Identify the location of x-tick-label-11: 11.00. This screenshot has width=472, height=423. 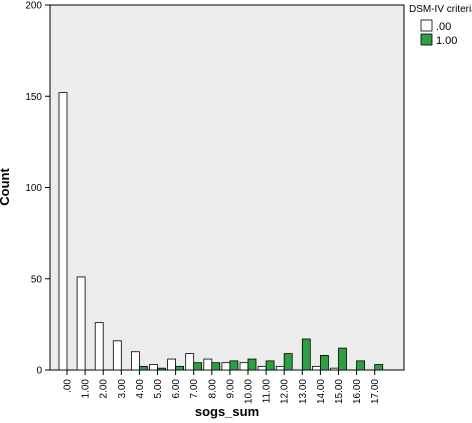
(267, 391).